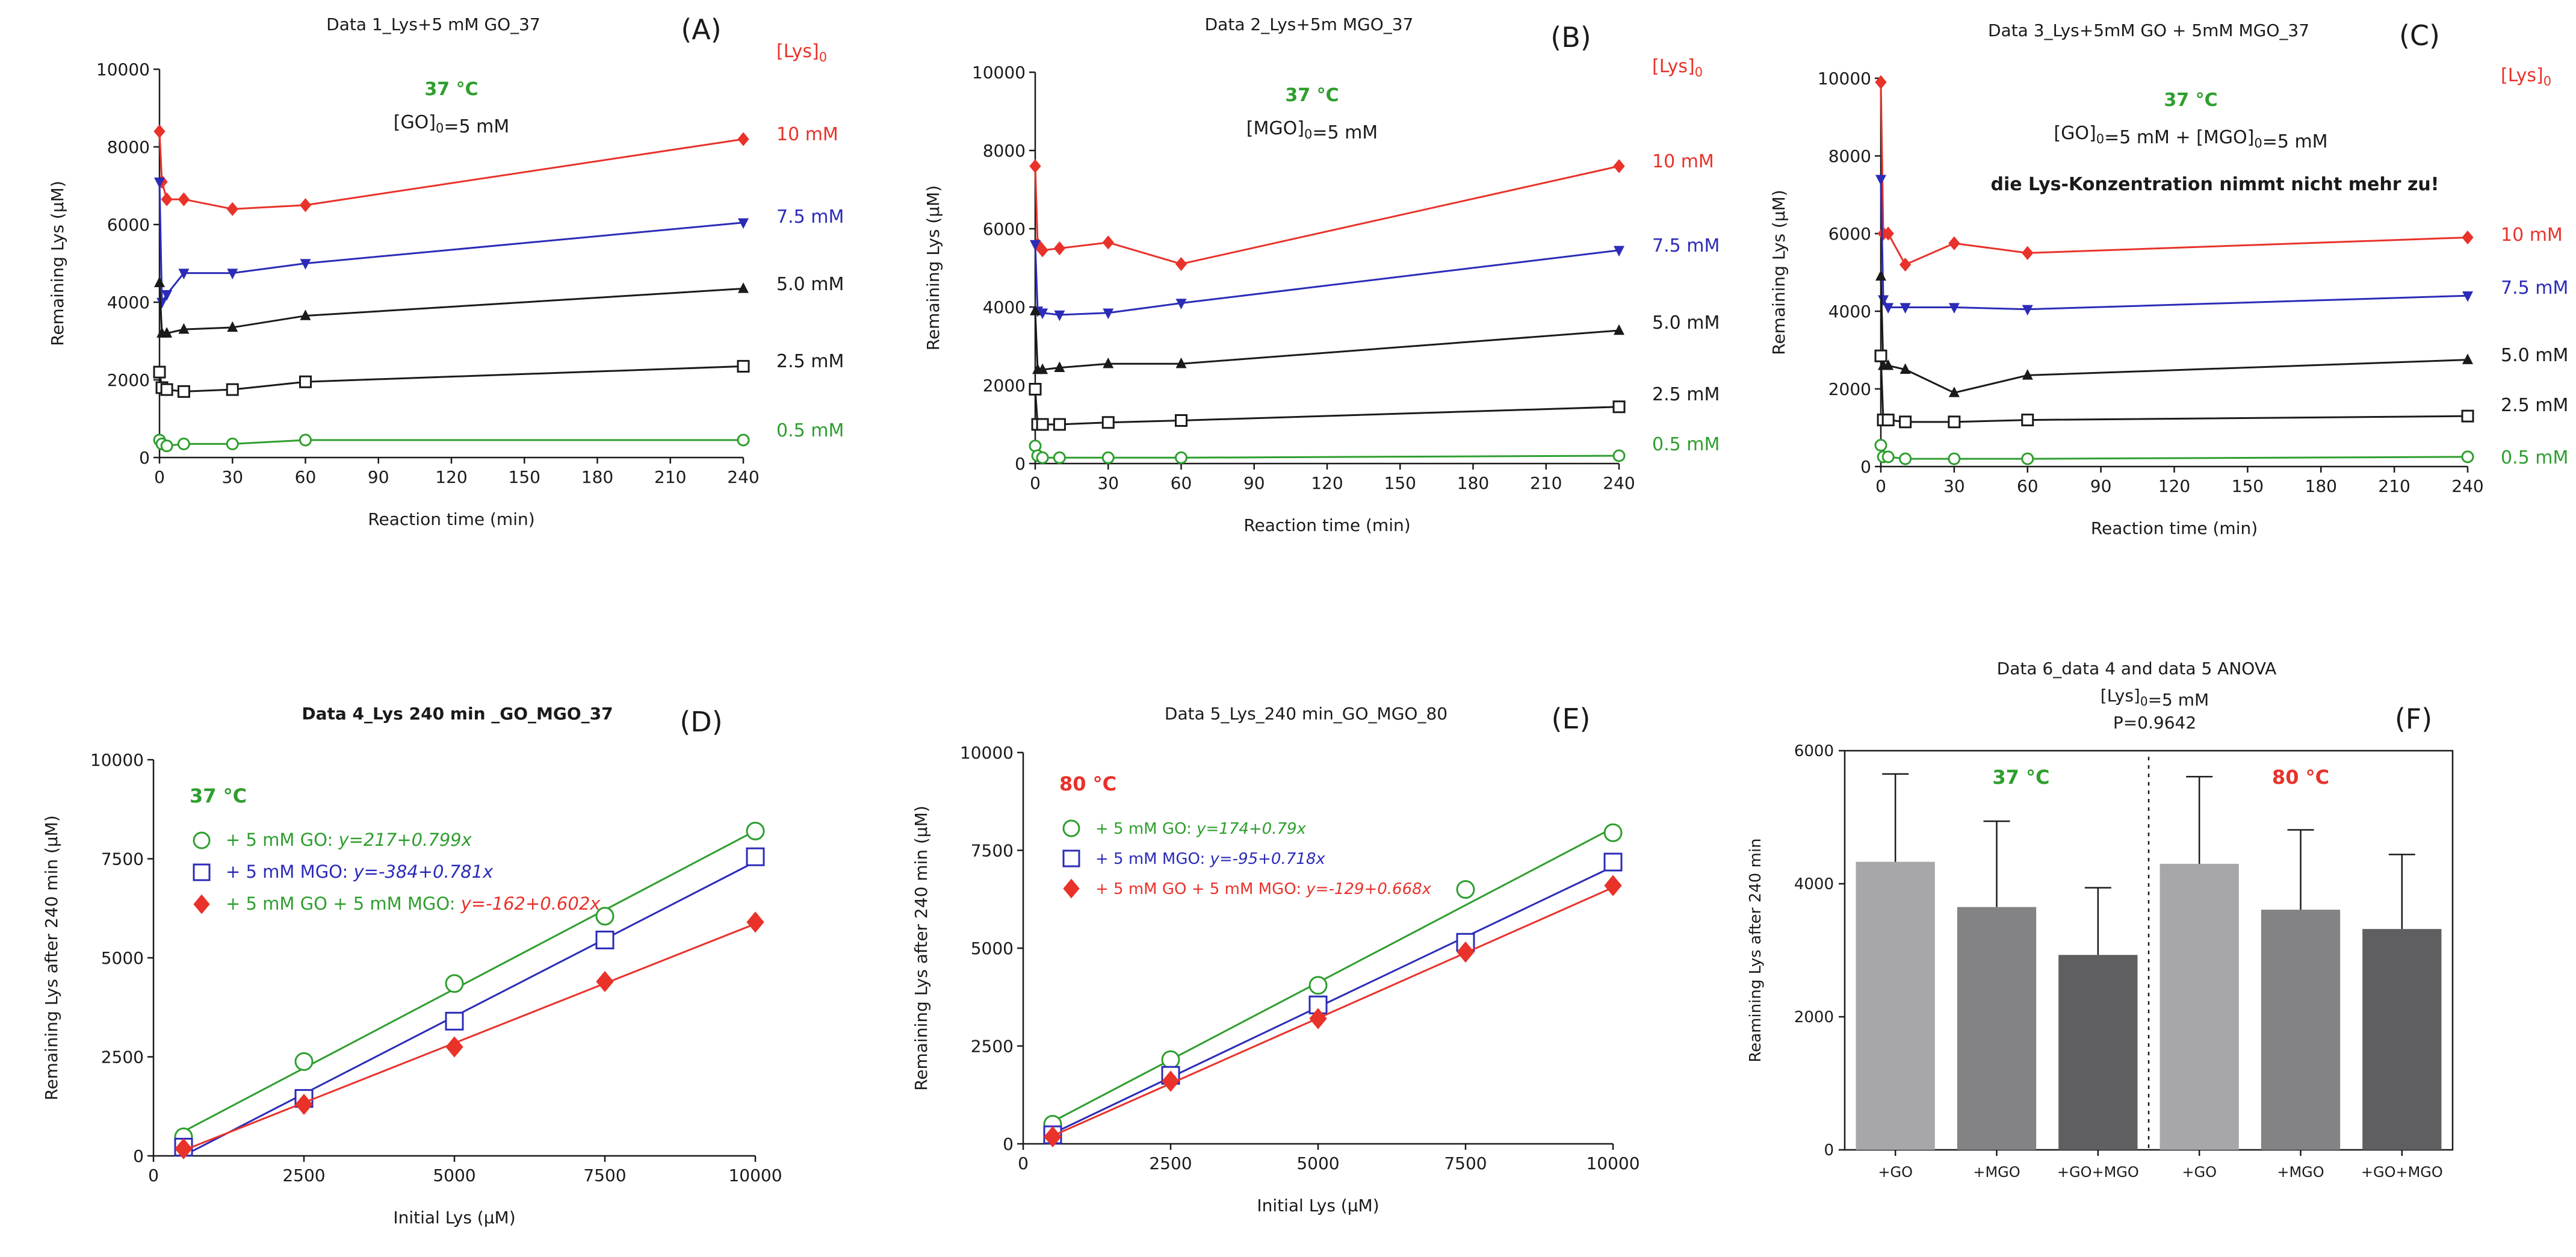 The image size is (2576, 1257). What do you see at coordinates (1895, 1173) in the screenshot?
I see `category-label: +GO` at bounding box center [1895, 1173].